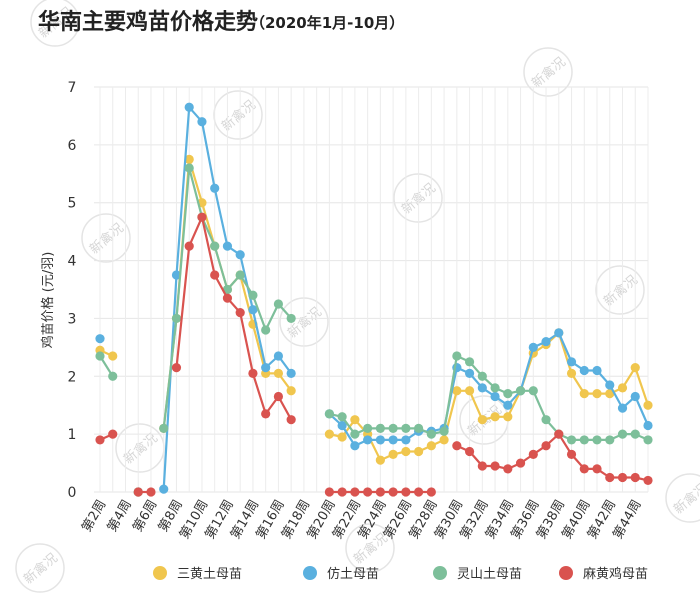 The height and width of the screenshot is (595, 700). Describe the element at coordinates (603, 574) in the screenshot. I see `legend-item-3: 麻黄鸡母苗` at that location.